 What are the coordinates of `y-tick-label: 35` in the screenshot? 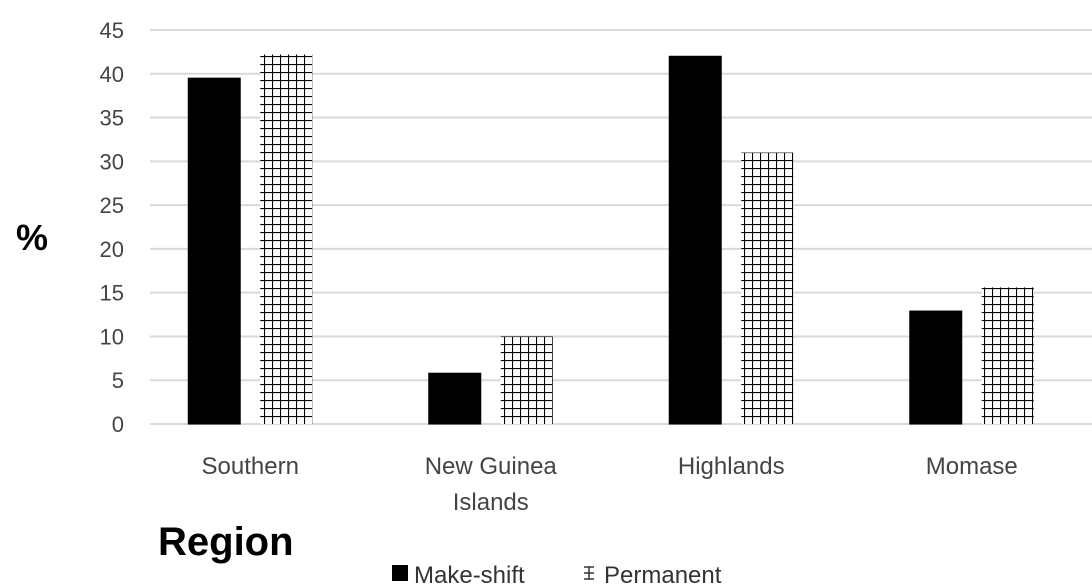 It's located at (112, 118).